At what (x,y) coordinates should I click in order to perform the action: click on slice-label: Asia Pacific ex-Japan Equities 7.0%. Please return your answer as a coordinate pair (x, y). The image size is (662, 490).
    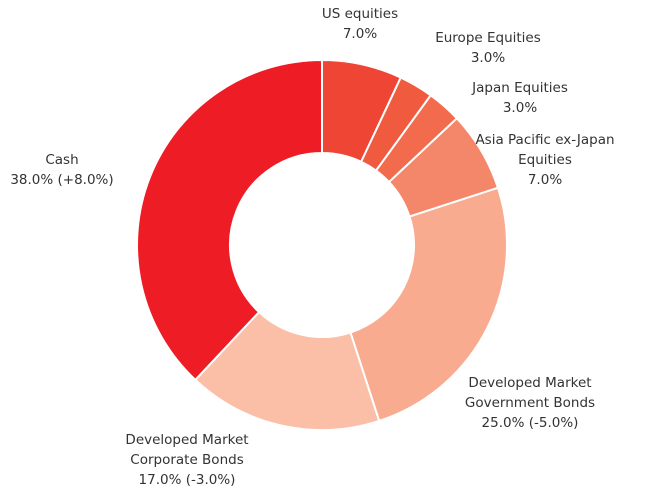
    Looking at the image, I should click on (545, 160).